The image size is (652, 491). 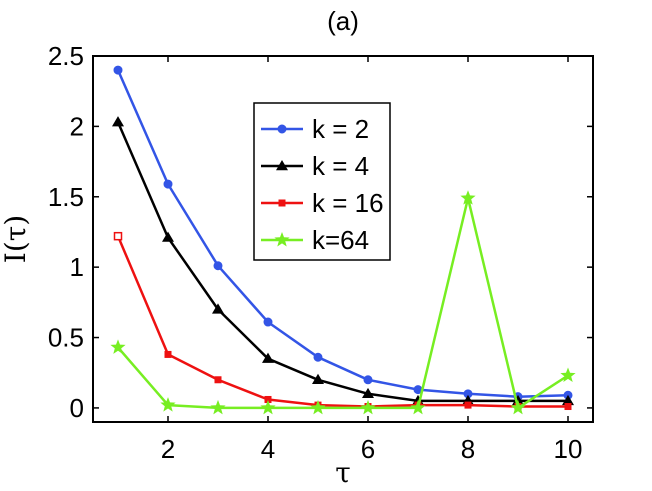 What do you see at coordinates (77, 126) in the screenshot?
I see `y-tick-label: 2` at bounding box center [77, 126].